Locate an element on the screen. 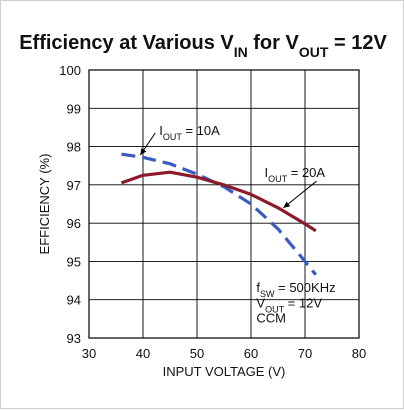 The image size is (404, 410). x-tick-label: 60 is located at coordinates (251, 353).